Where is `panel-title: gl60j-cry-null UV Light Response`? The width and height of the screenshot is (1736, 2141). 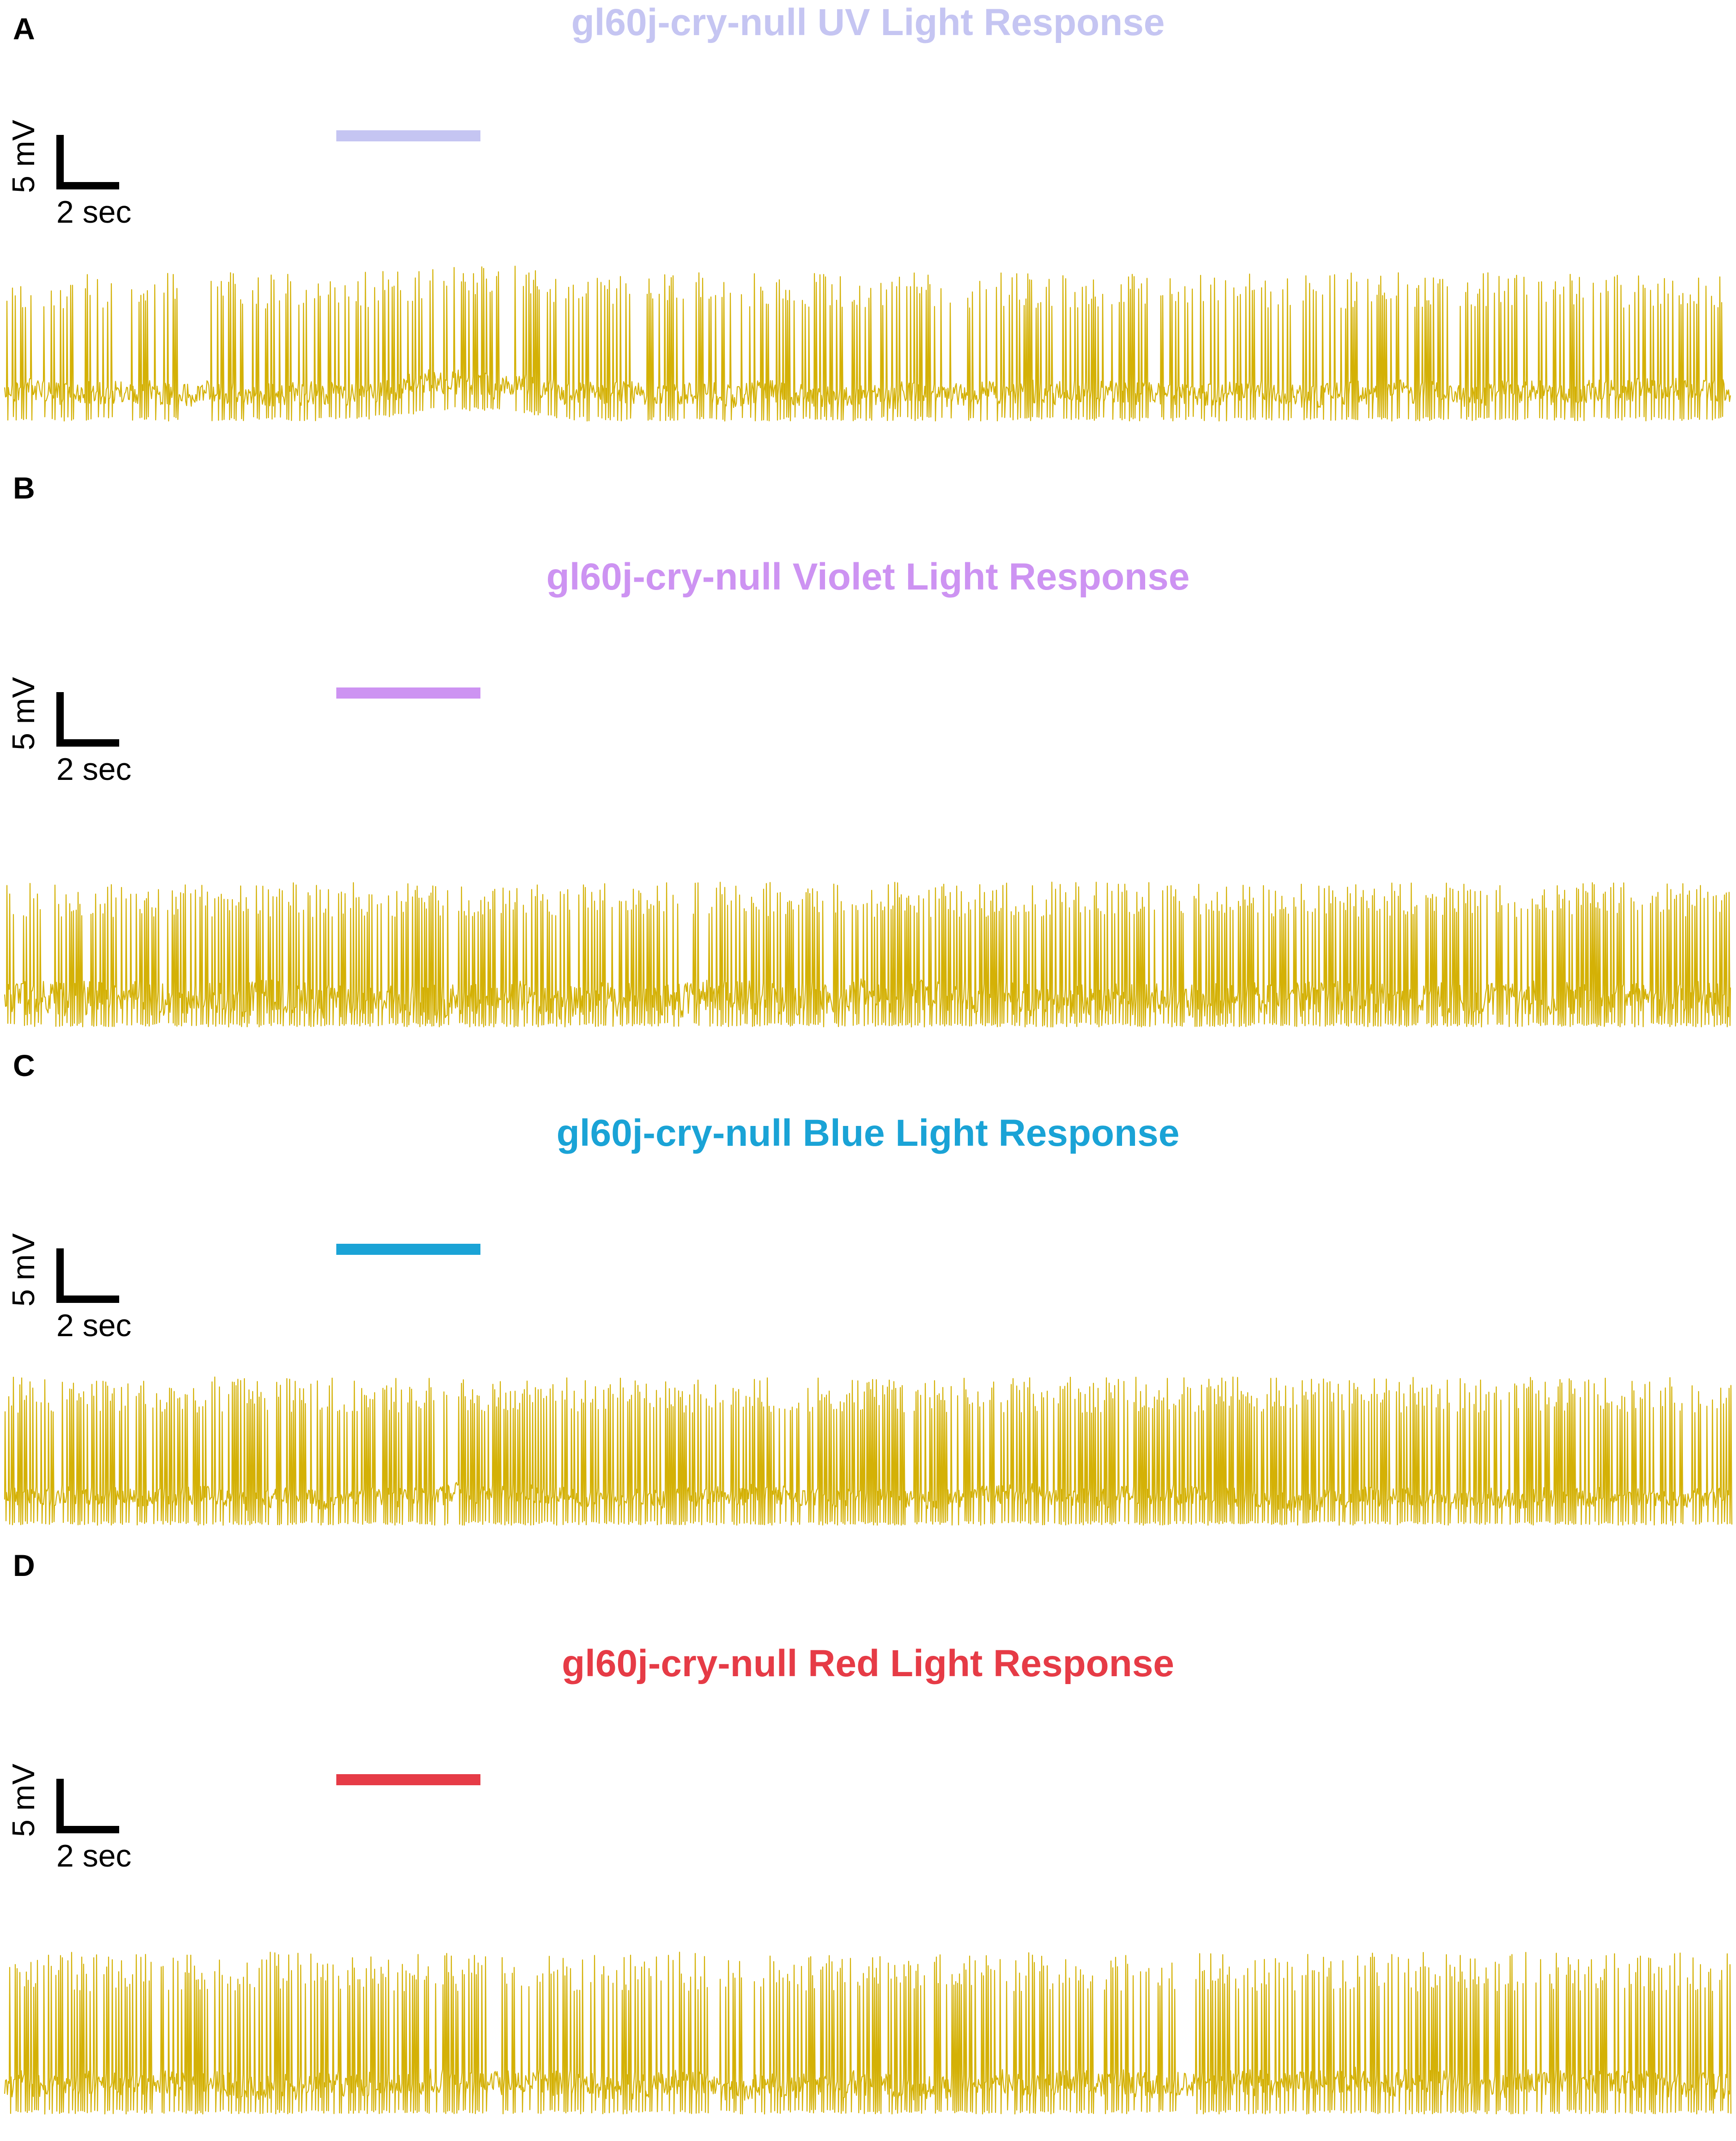 panel-title: gl60j-cry-null UV Light Response is located at coordinates (868, 22).